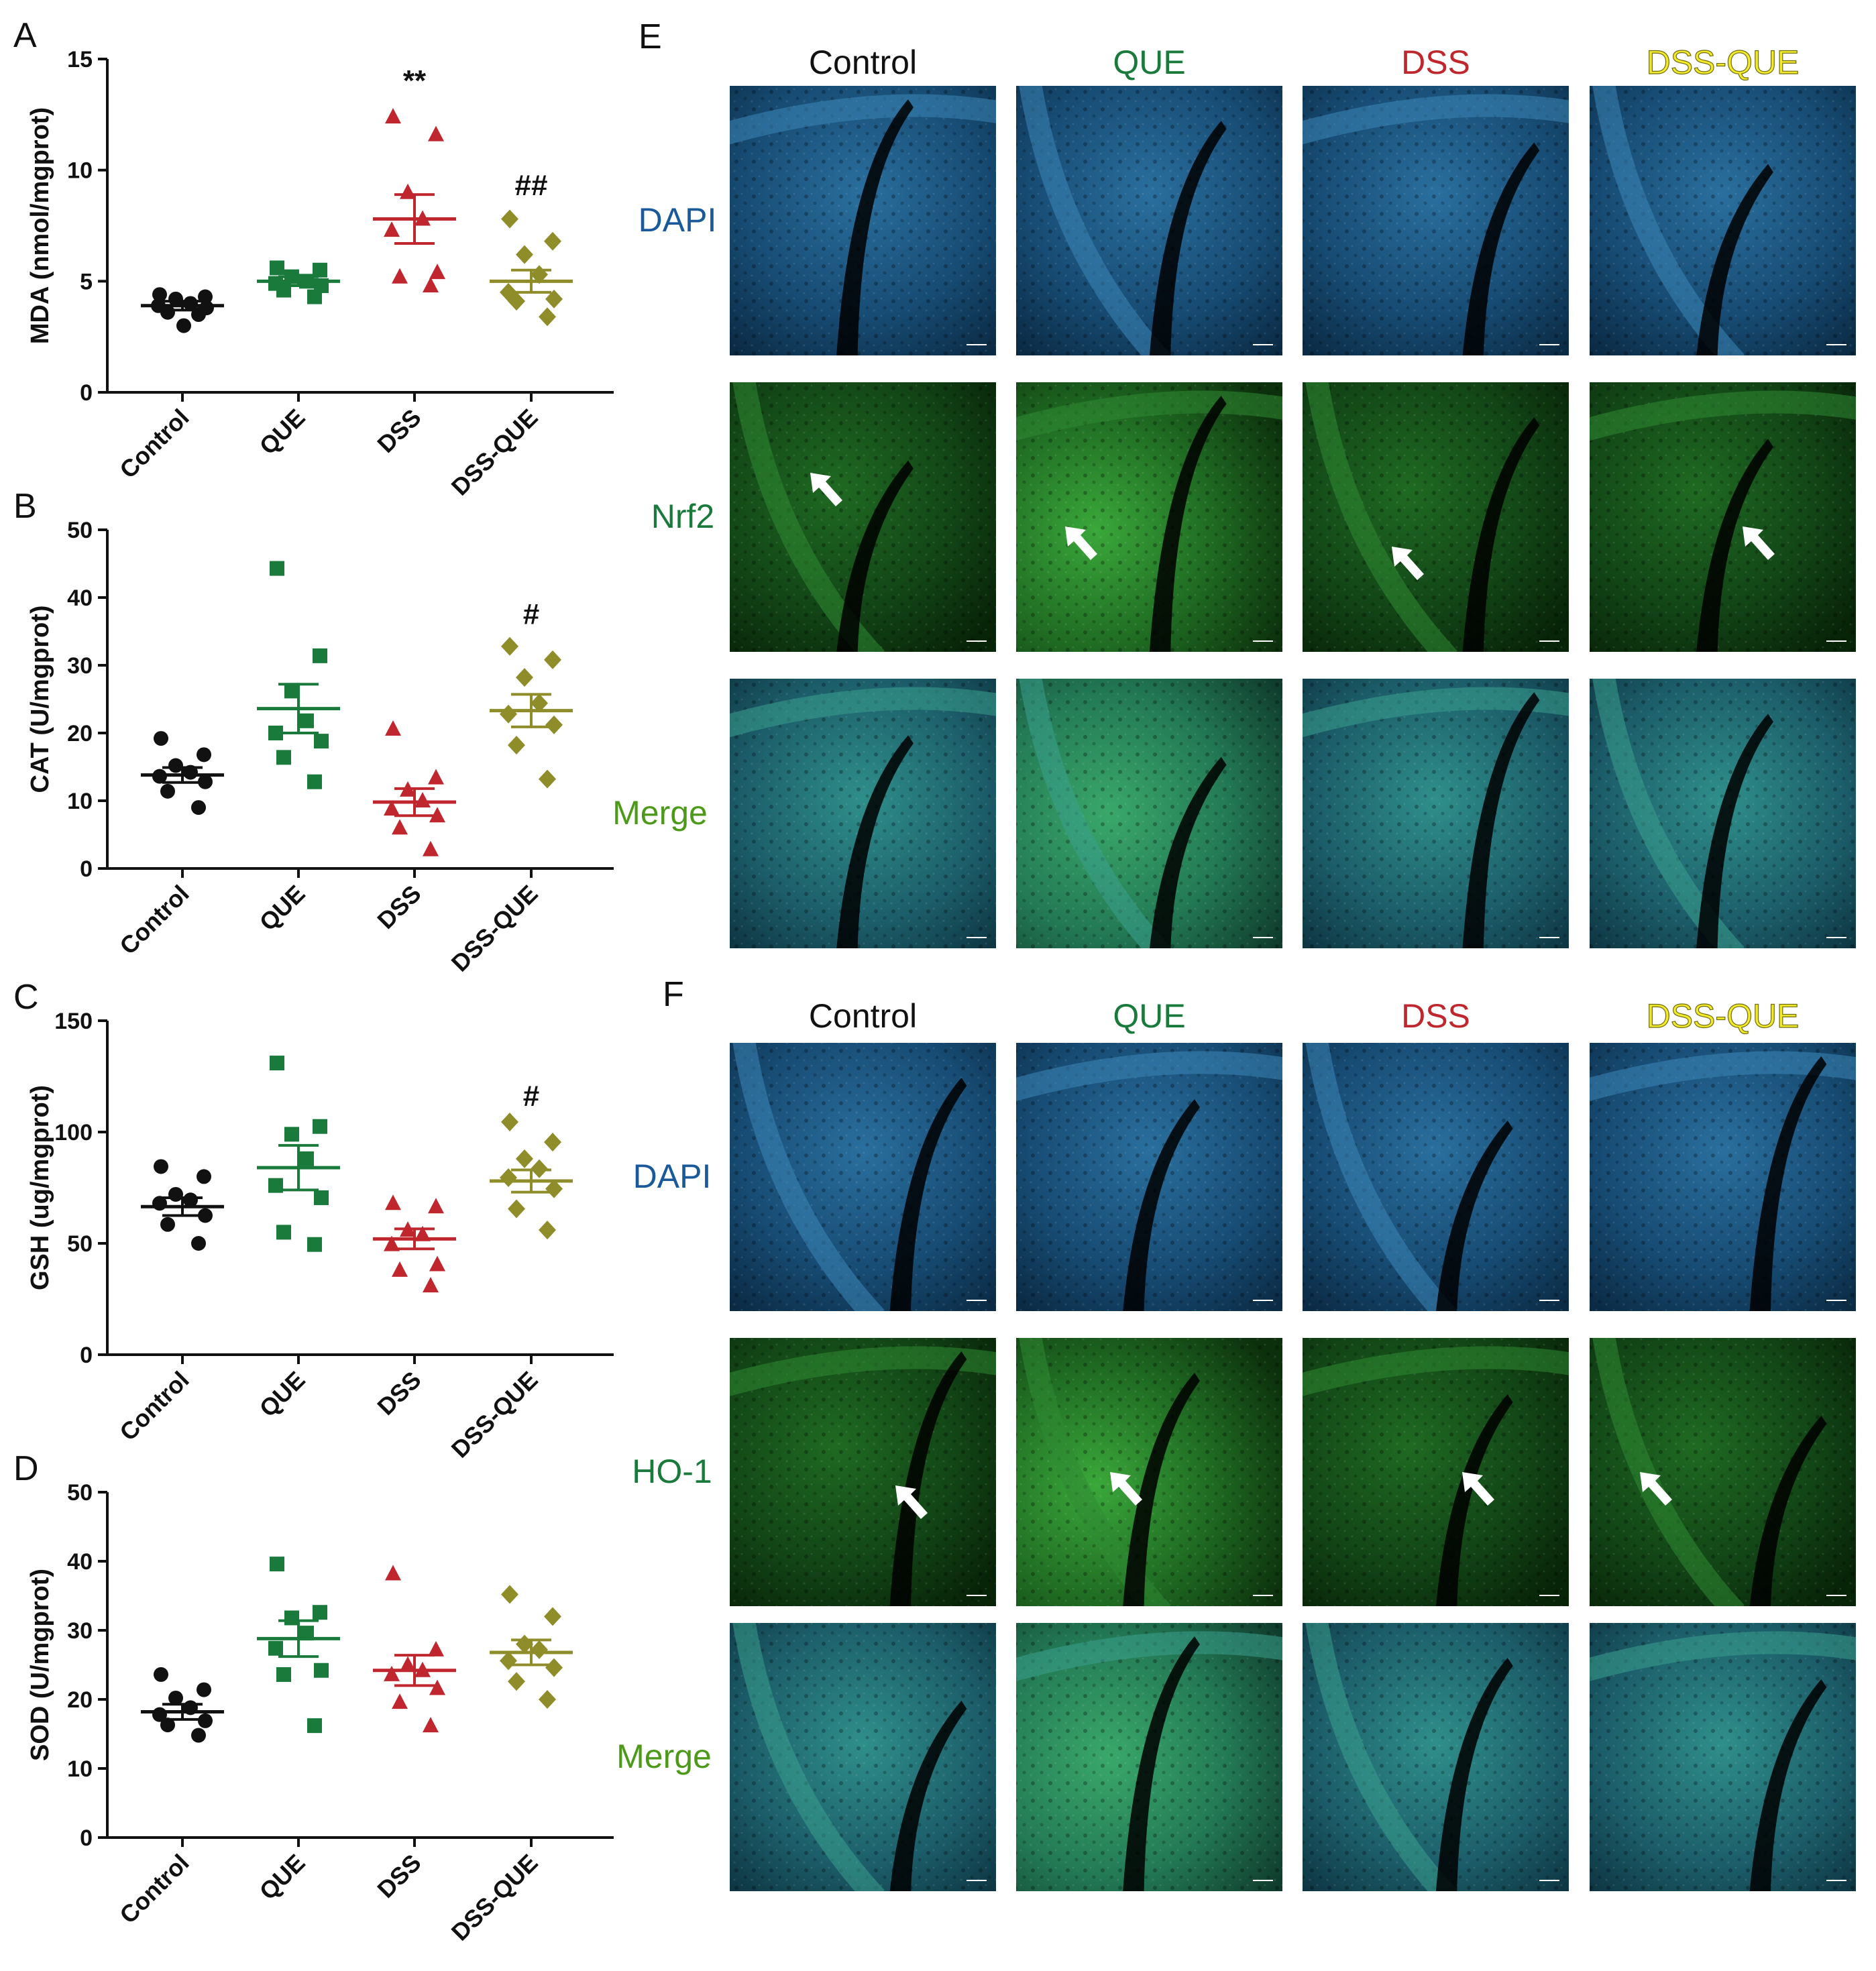 The image size is (1876, 1971). I want to click on significance-mark: #, so click(531, 1096).